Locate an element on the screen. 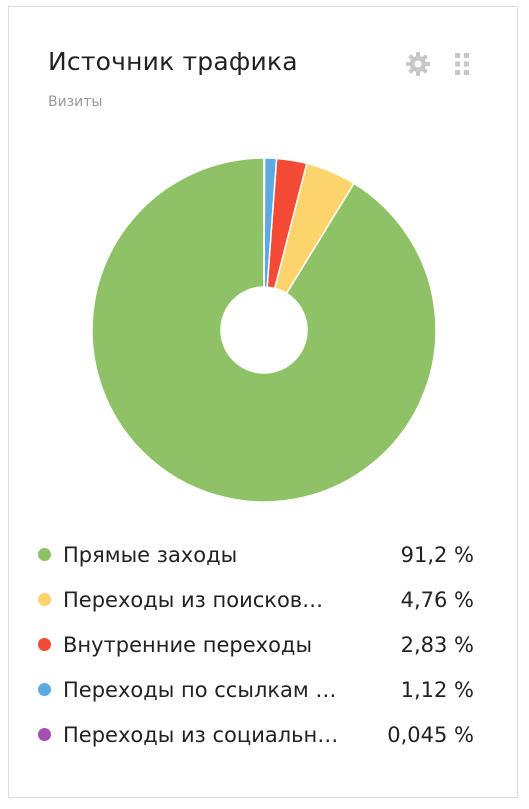  legend-value: 1,12 % is located at coordinates (437, 689).